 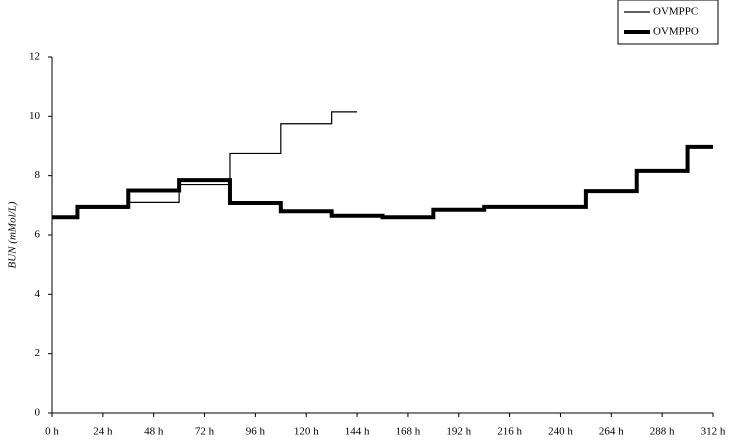 I want to click on legend-label: OVMPPO, so click(x=676, y=32).